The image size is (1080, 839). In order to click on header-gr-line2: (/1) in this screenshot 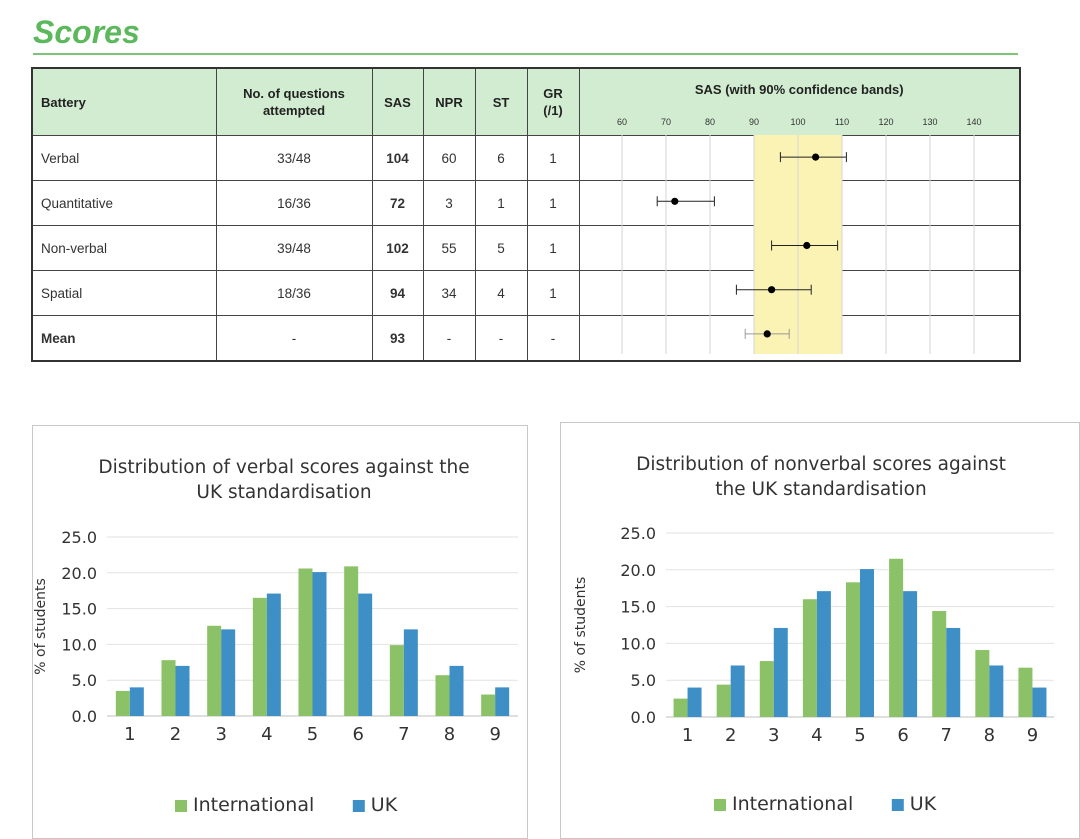, I will do `click(553, 110)`.